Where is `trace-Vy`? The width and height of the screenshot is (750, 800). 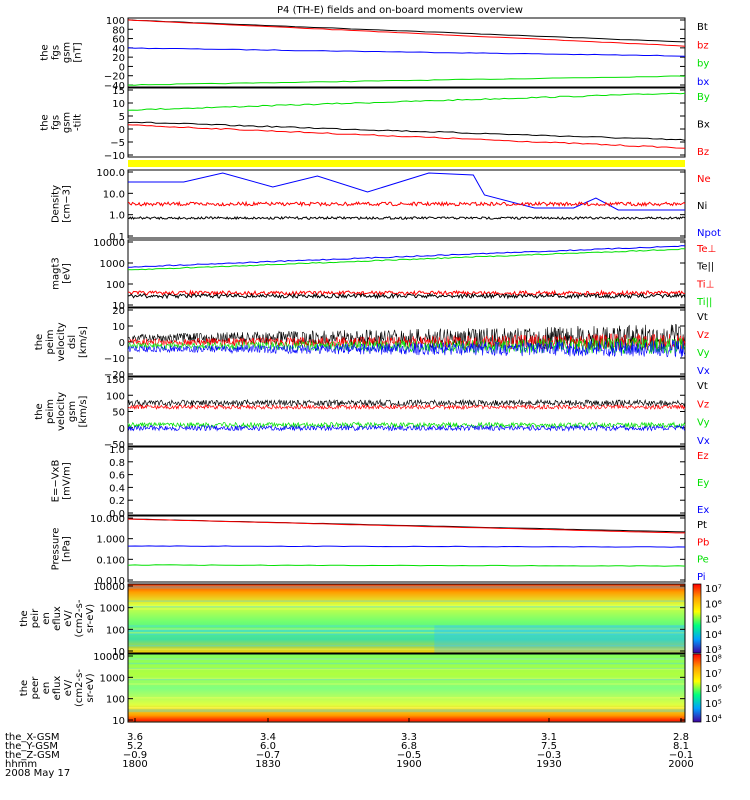
trace-Vy is located at coordinates (406, 425).